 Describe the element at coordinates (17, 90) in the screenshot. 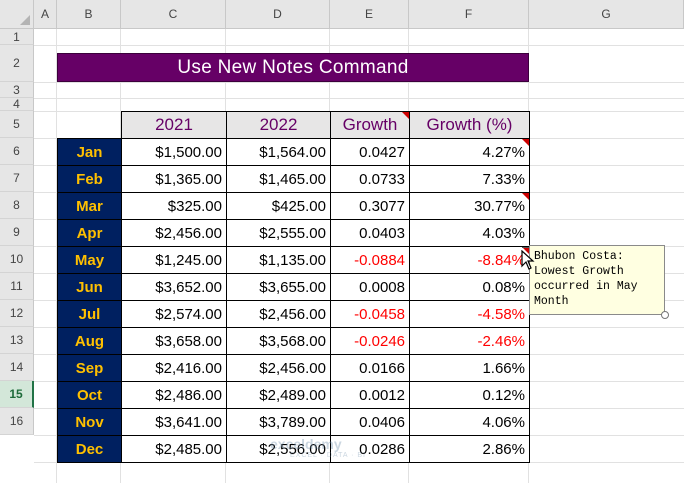

I see `row-header-3: 3` at that location.